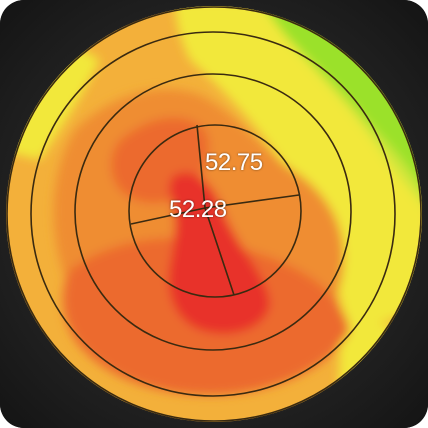 This screenshot has width=428, height=428. What do you see at coordinates (168, 216) in the screenshot?
I see `sector-line-left` at bounding box center [168, 216].